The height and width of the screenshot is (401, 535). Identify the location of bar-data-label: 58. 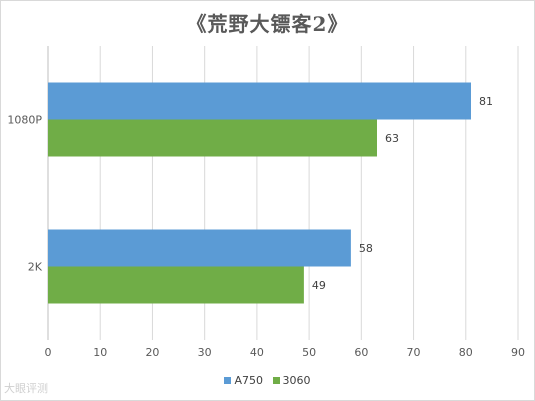
(366, 248).